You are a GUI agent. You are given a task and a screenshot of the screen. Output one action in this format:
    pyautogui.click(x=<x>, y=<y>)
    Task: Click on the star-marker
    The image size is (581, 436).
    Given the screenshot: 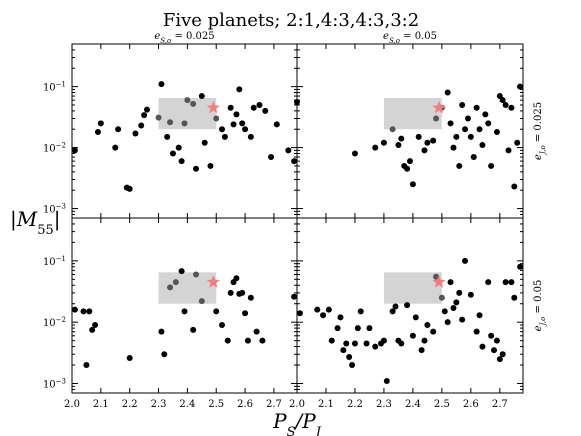 What is the action you would take?
    pyautogui.click(x=213, y=107)
    